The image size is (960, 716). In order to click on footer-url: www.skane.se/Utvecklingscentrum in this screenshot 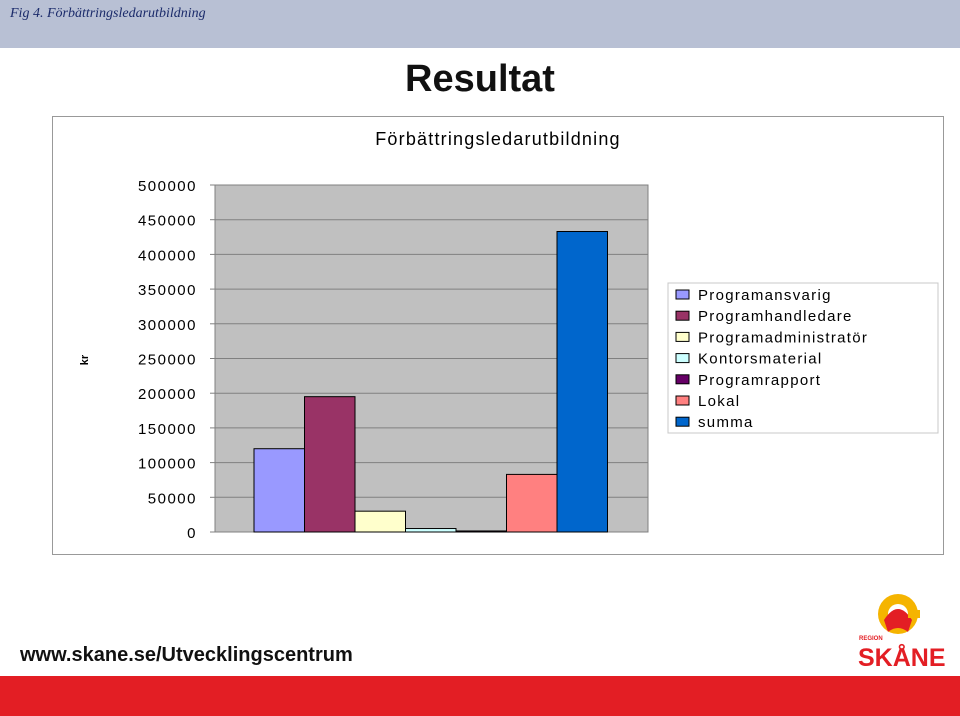, I will do `click(186, 655)`.